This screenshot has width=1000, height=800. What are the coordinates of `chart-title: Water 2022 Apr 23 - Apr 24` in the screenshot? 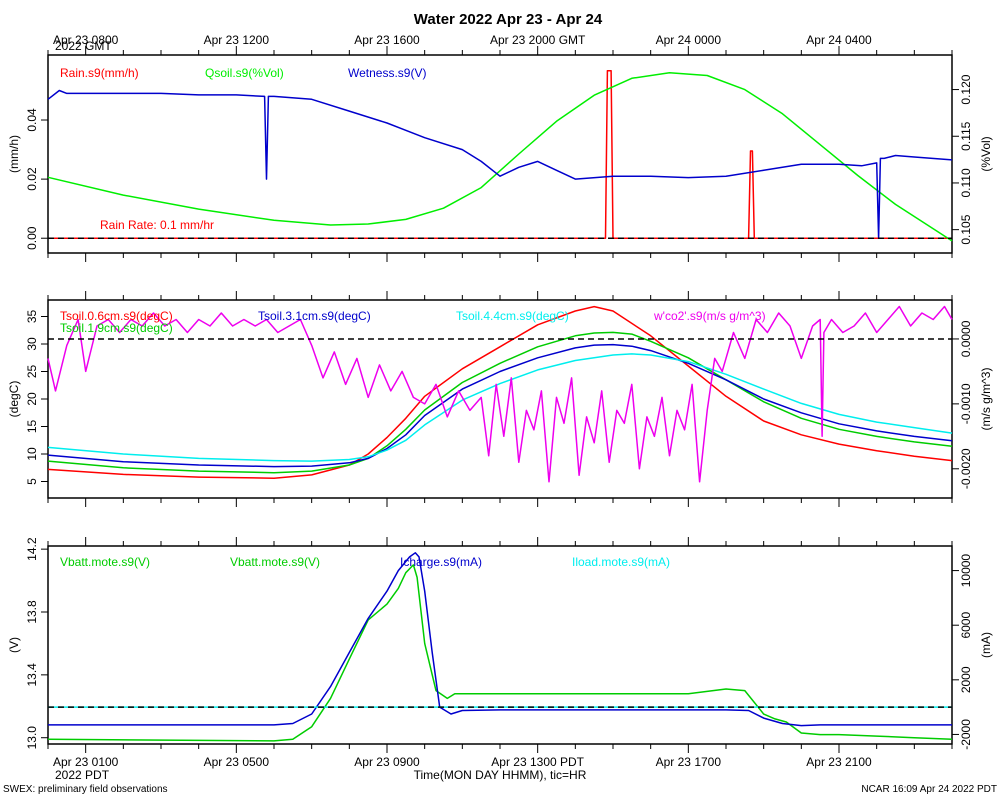 It's located at (508, 19).